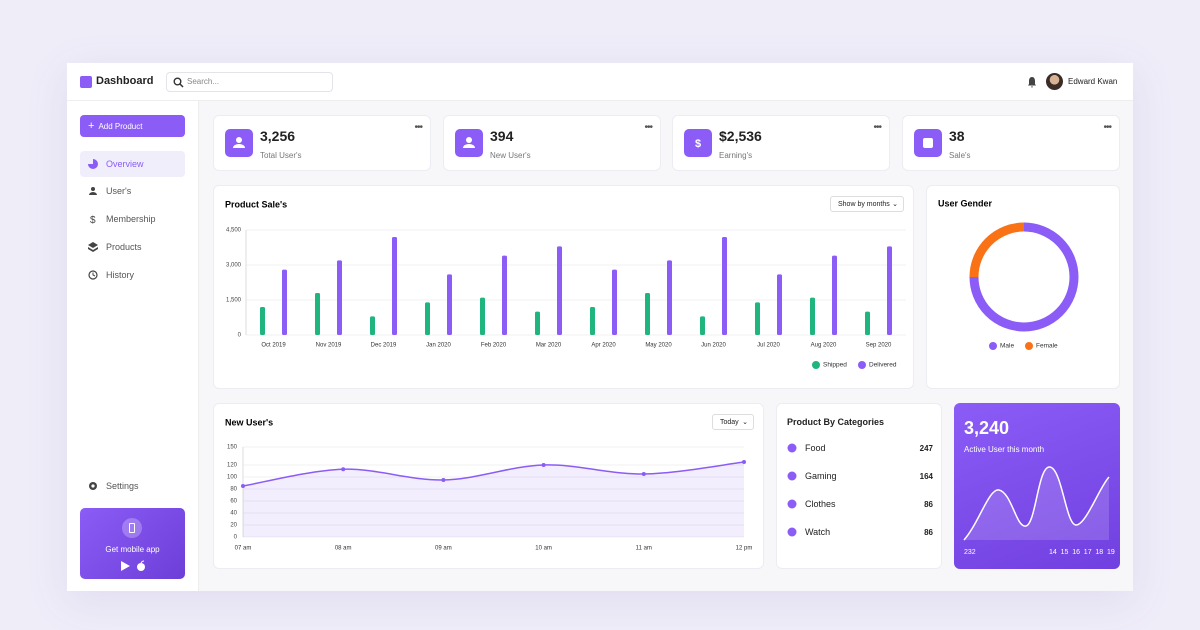  I want to click on period-dropdown: Show by months ⌄, so click(867, 204).